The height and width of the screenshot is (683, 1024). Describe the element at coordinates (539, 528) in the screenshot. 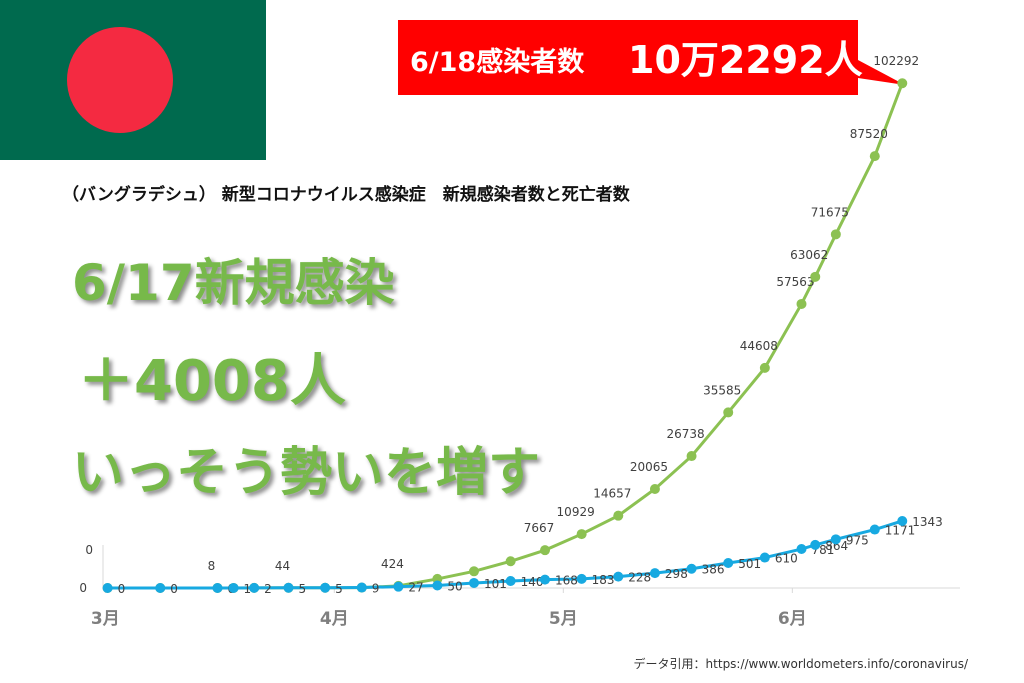

I see `data-label: 7667` at that location.